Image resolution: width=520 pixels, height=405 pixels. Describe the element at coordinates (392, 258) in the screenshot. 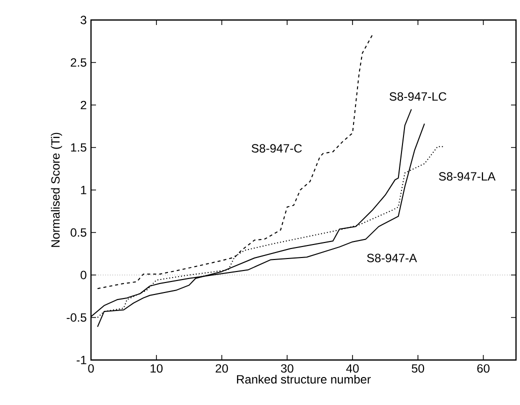

I see `series-label: S8-947-A` at that location.